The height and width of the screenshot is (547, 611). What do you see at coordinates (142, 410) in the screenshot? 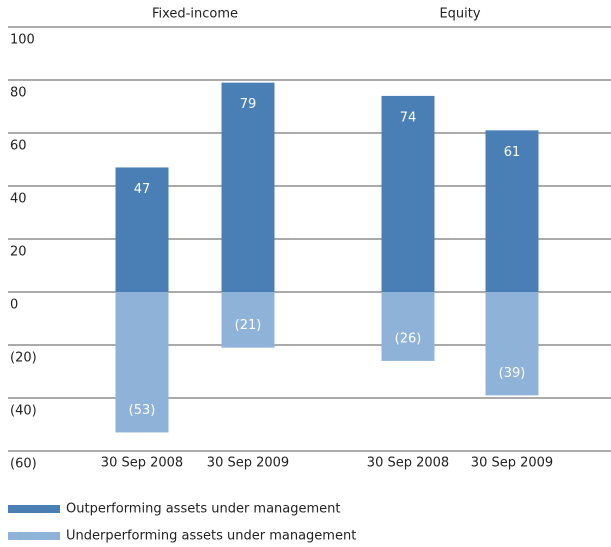
I see `data-label: (53)` at bounding box center [142, 410].